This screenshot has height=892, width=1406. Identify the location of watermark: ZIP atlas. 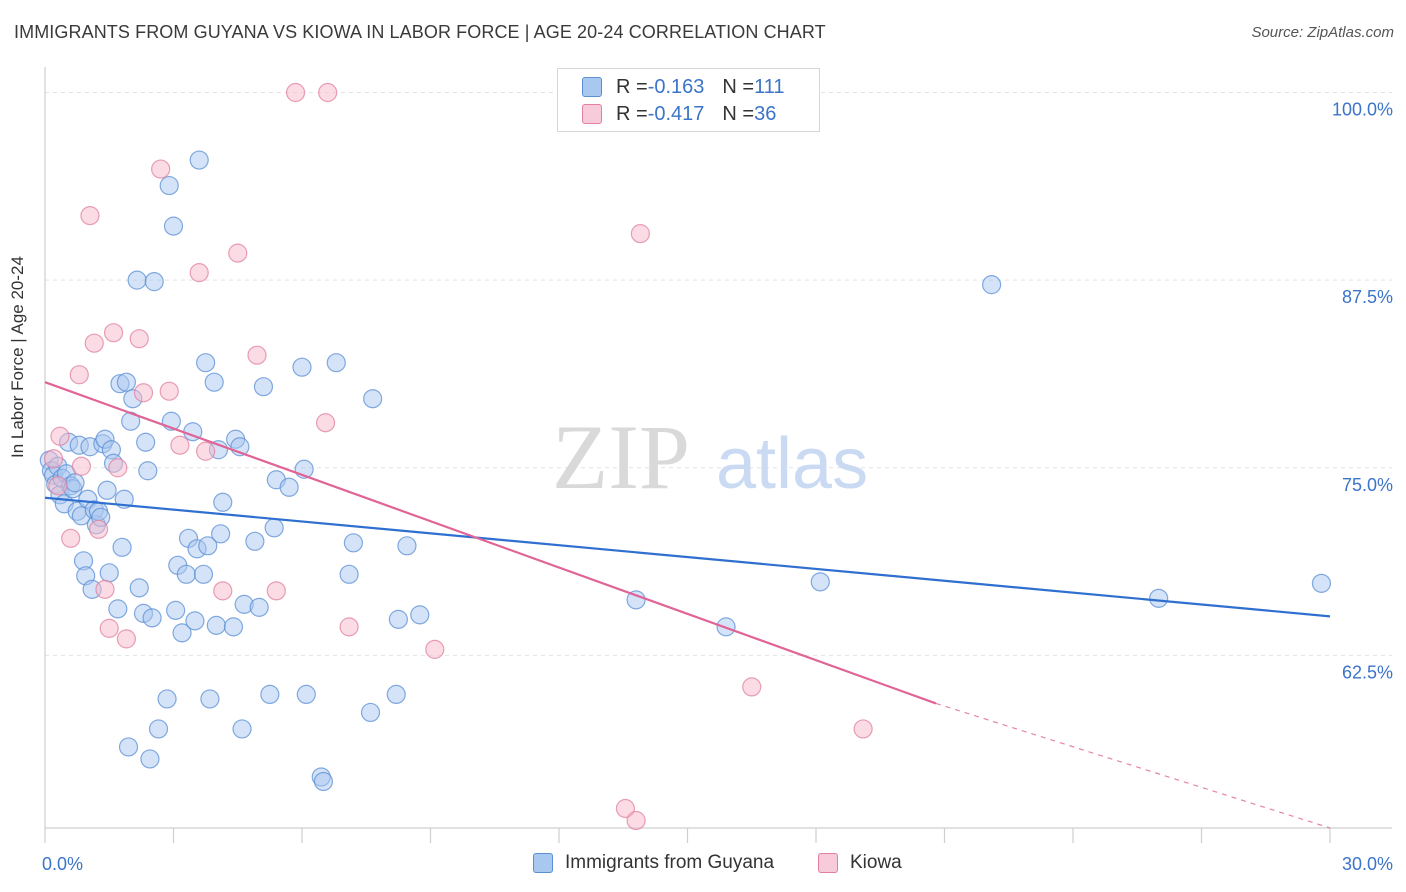
(710, 457).